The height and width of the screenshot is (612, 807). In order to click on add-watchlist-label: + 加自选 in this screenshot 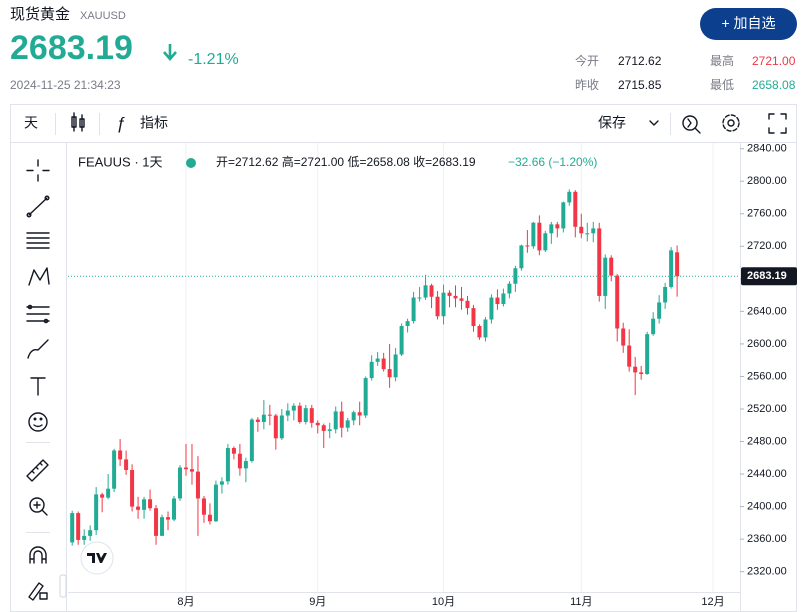, I will do `click(748, 23)`.